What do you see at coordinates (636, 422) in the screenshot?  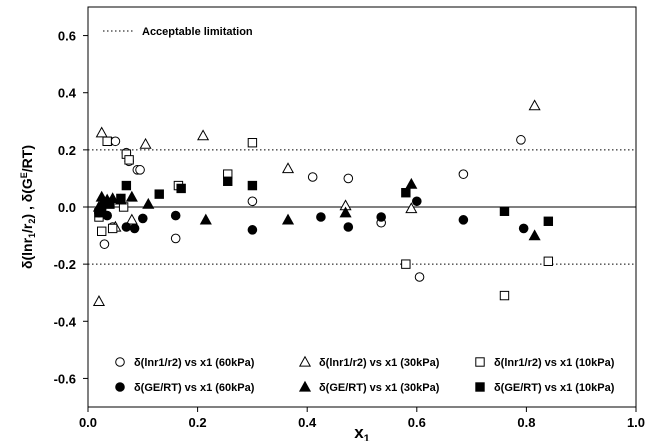 I see `x-tick-label: 1.0` at bounding box center [636, 422].